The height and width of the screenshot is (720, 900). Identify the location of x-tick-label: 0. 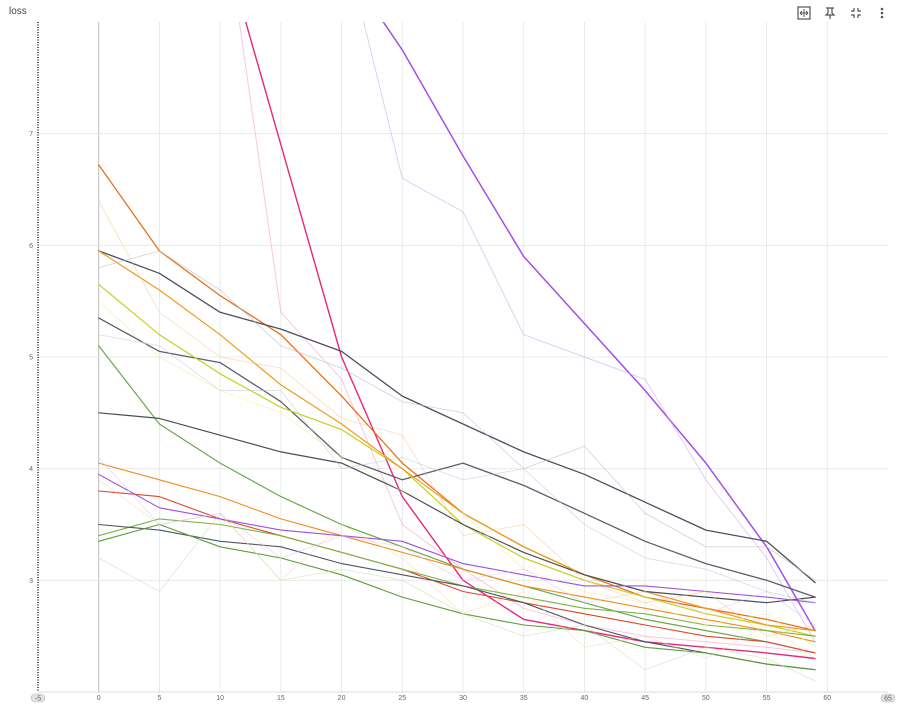
(99, 698).